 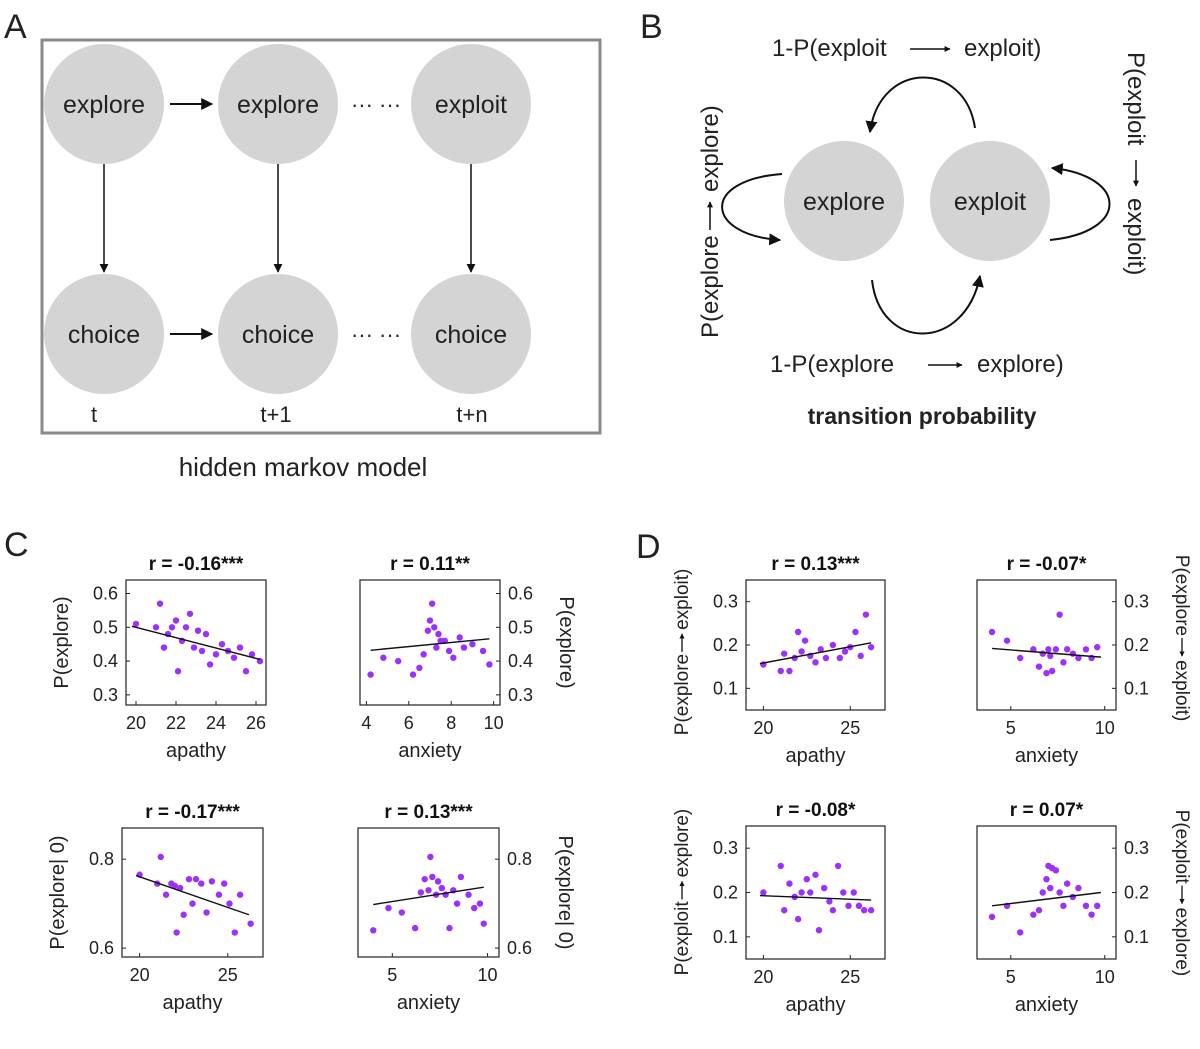 I want to click on y-tick-label: 0.3, so click(x=1136, y=848).